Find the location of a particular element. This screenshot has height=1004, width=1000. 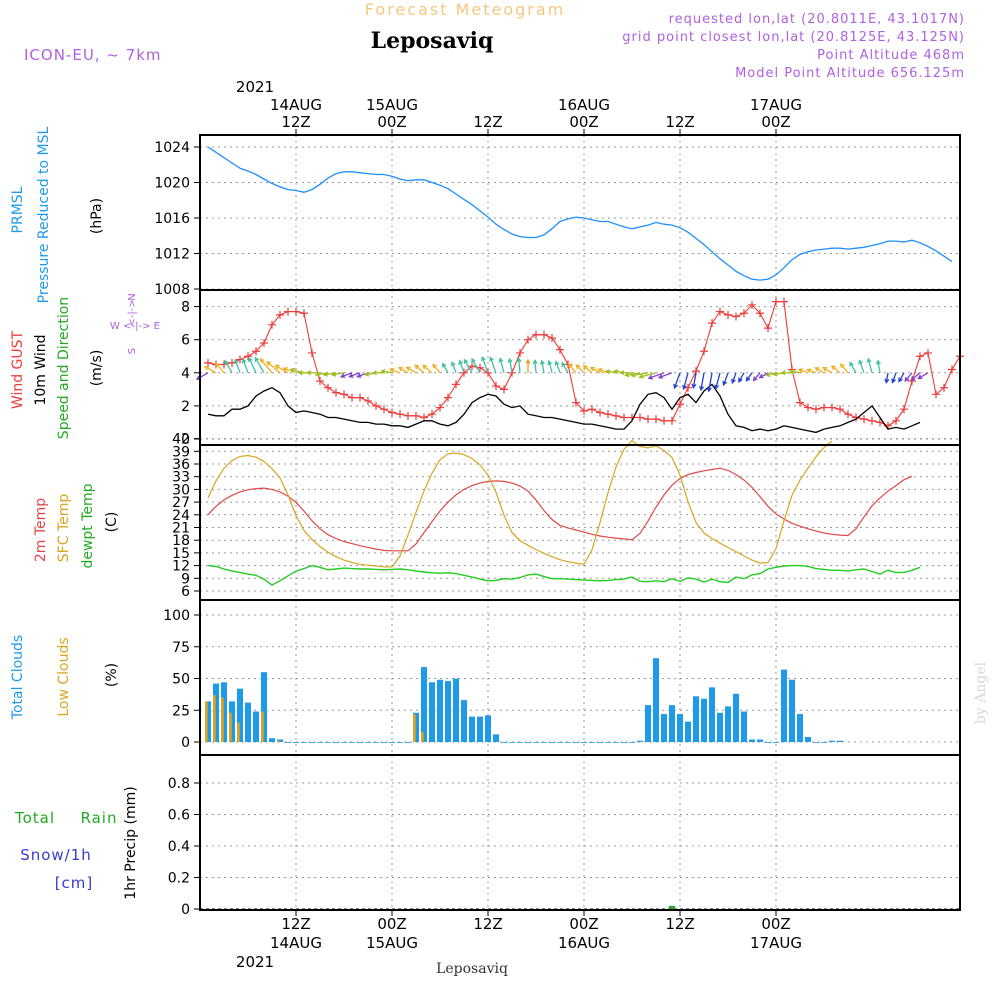

wind_10m-line is located at coordinates (564, 408).